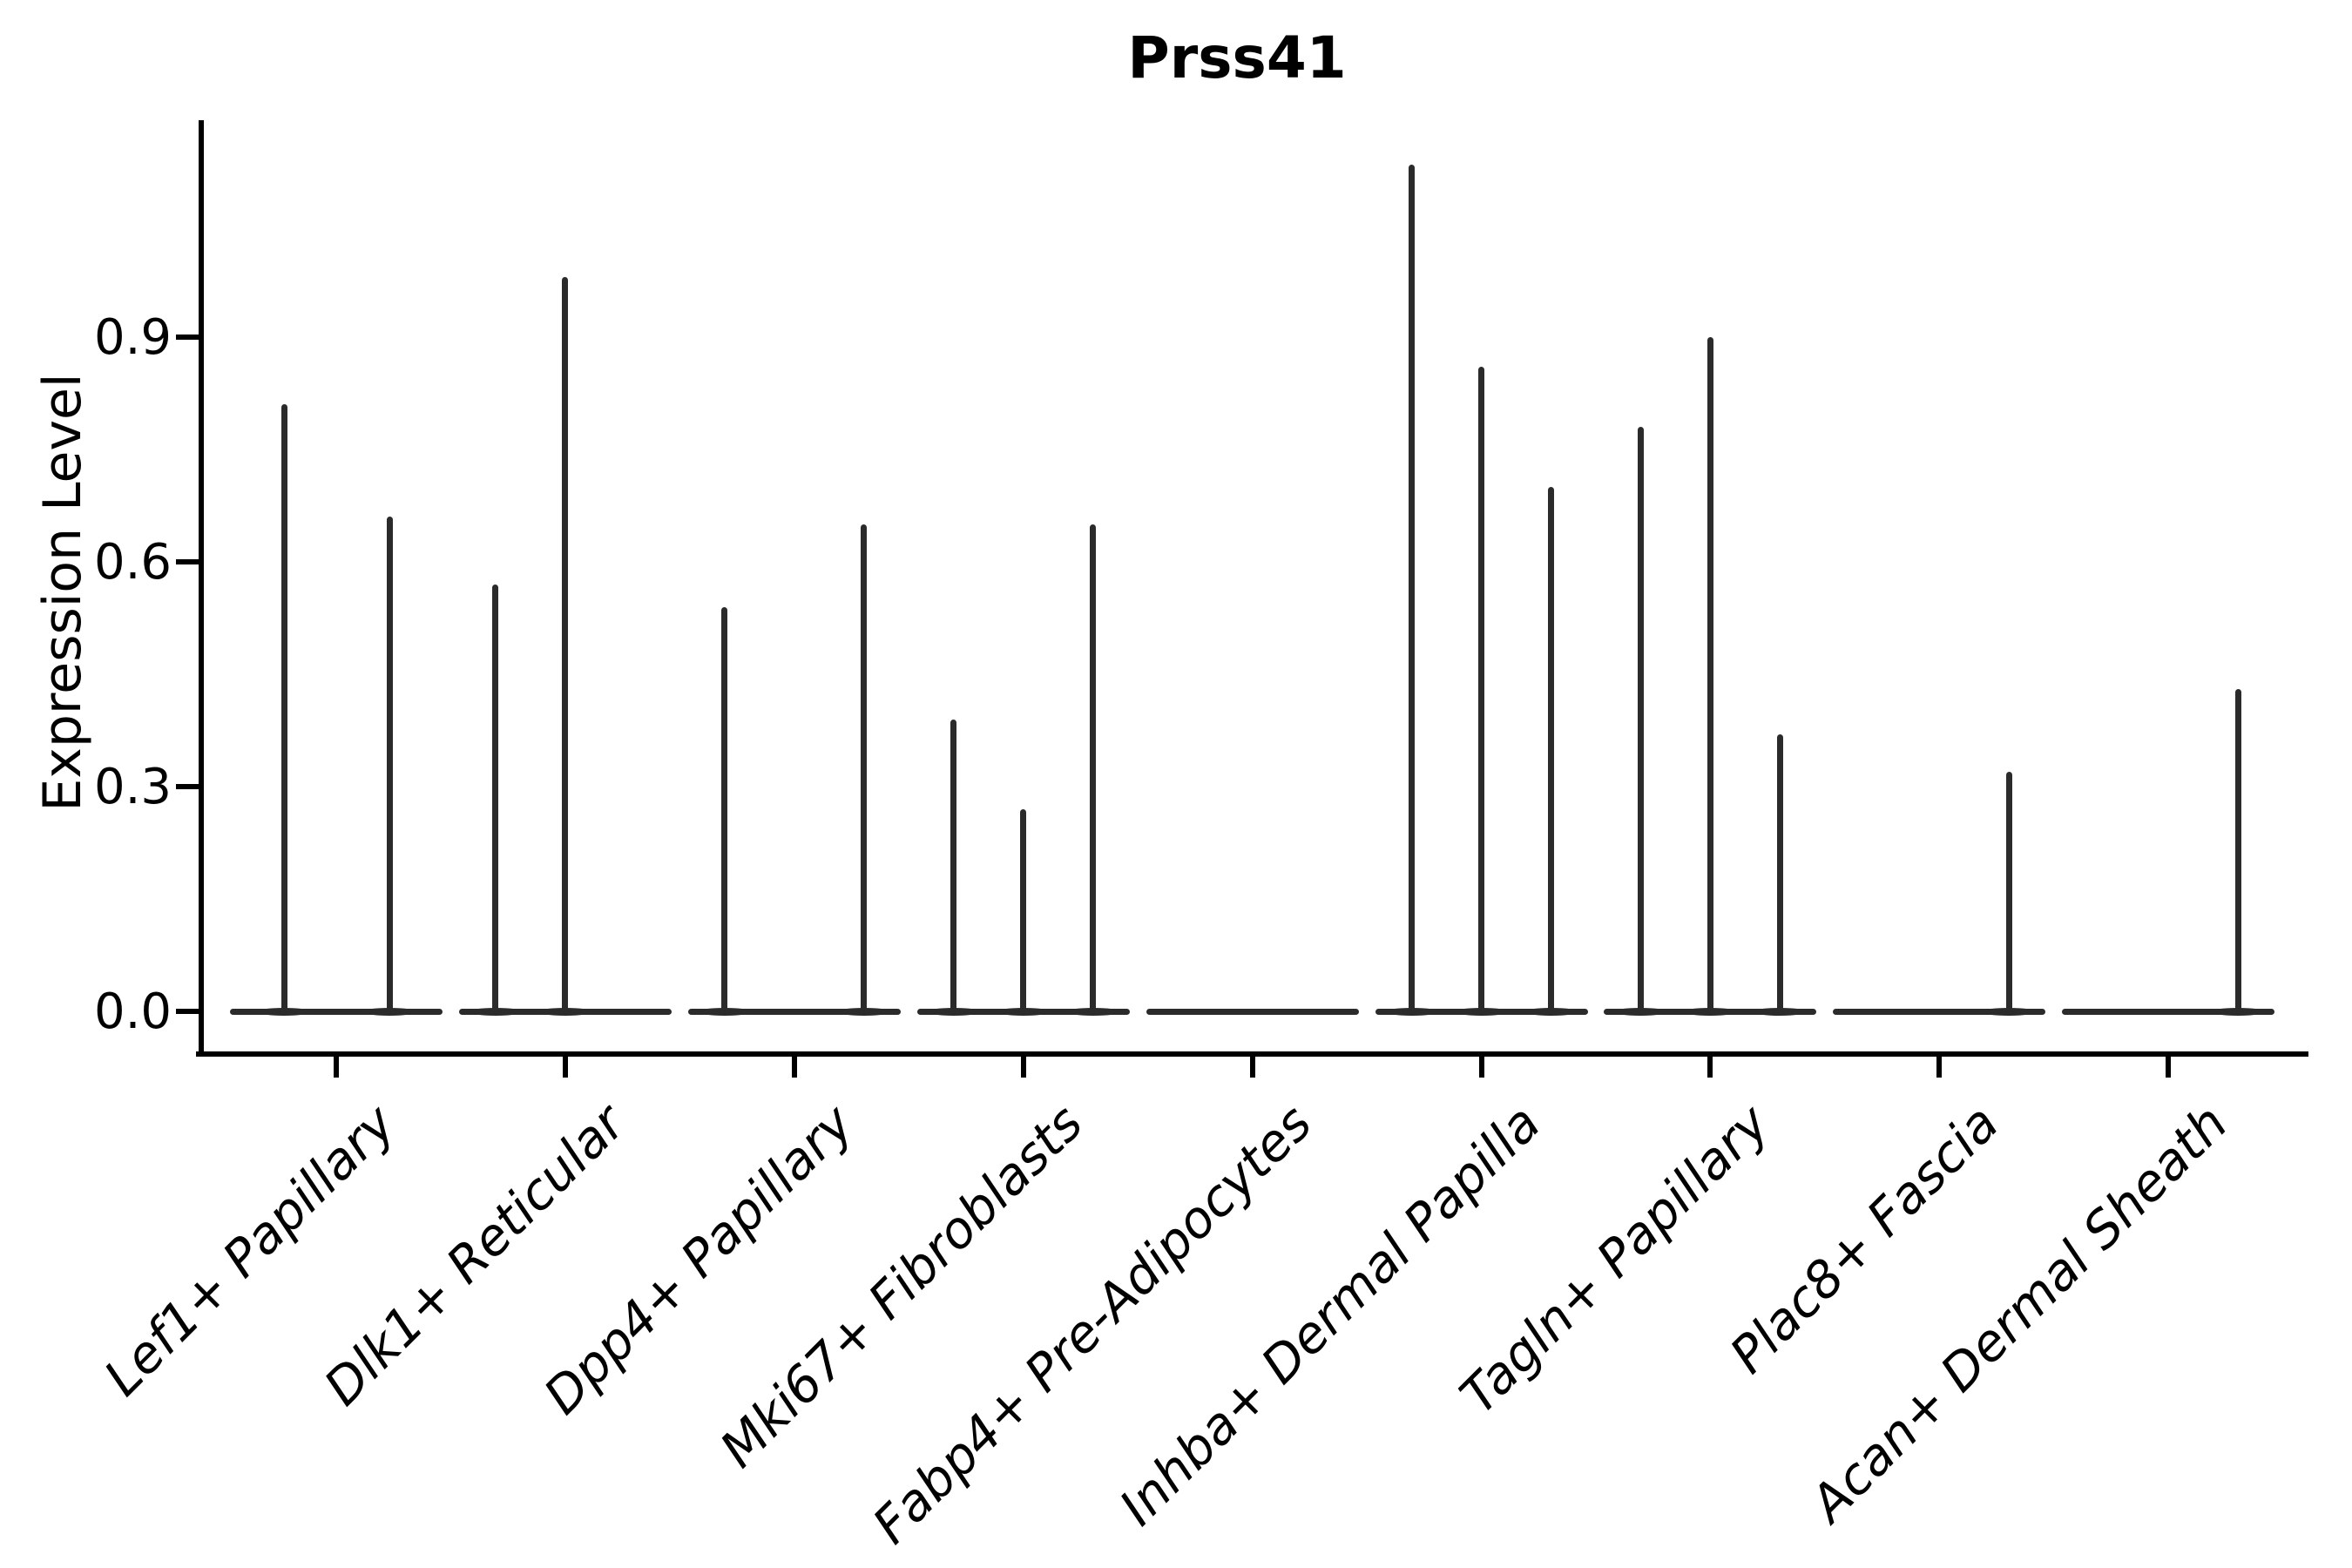  Describe the element at coordinates (1252, 1054) in the screenshot. I see `x-axis-spine` at that location.